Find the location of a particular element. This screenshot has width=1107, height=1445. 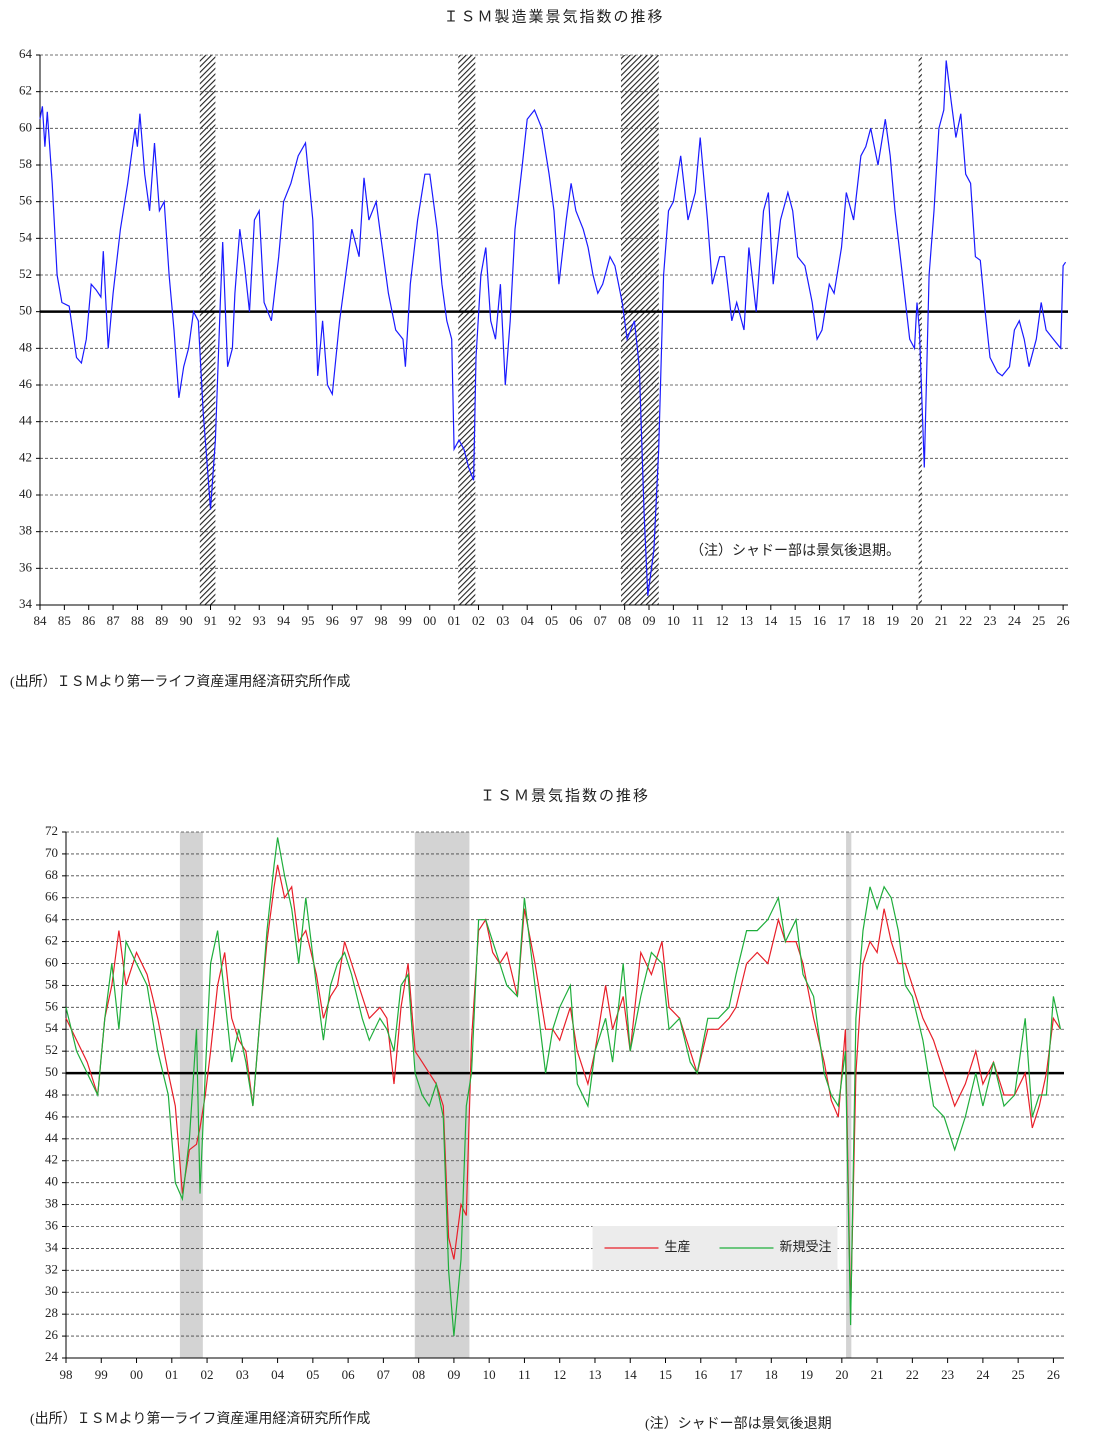

legend: 生産 新規受注 is located at coordinates (715, 1248).